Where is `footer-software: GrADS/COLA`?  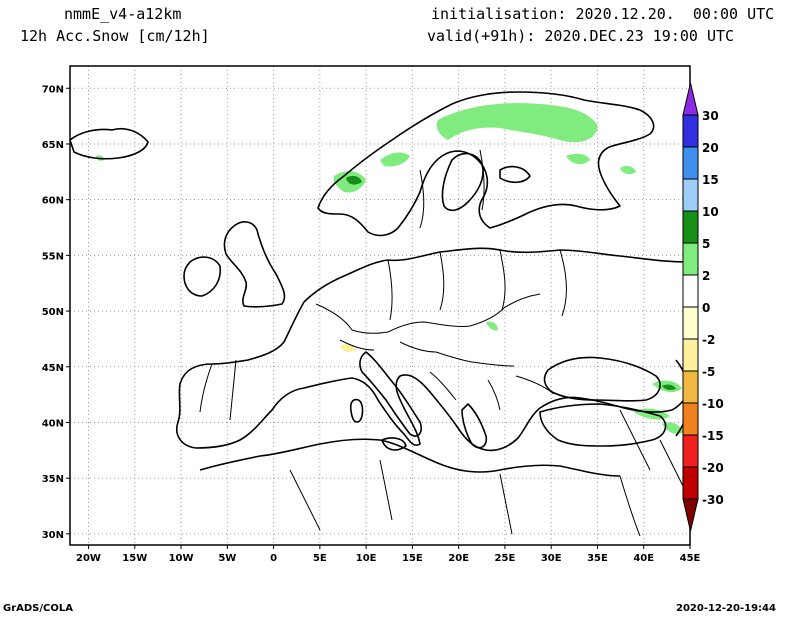
footer-software: GrADS/COLA is located at coordinates (38, 608).